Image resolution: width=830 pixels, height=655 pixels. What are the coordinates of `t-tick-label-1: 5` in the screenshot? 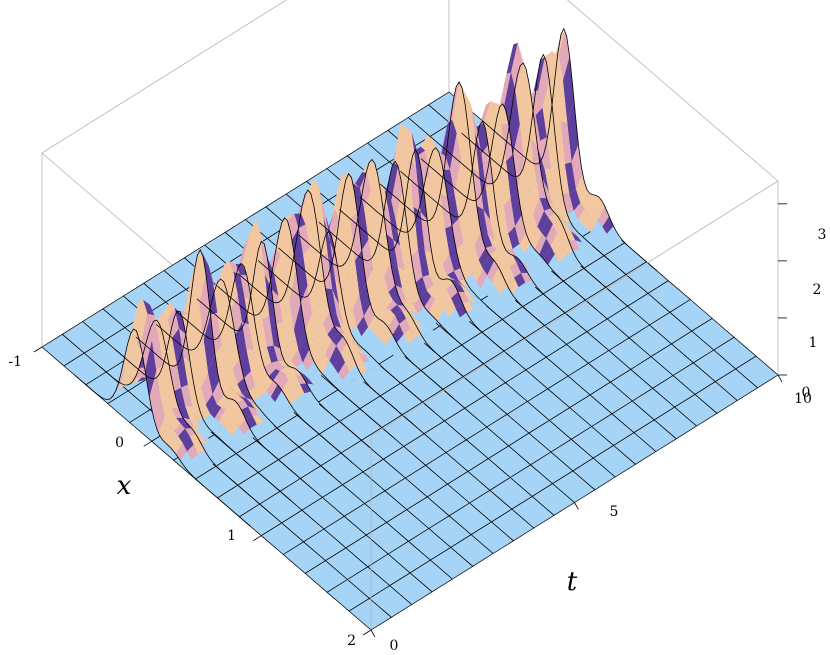 It's located at (614, 512).